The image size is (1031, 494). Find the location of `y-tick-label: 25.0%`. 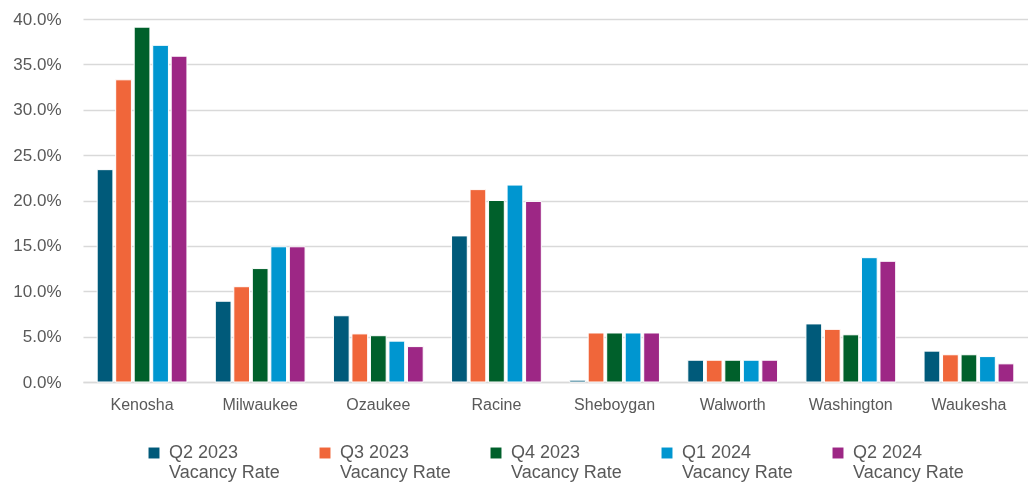

y-tick-label: 25.0% is located at coordinates (37, 155).